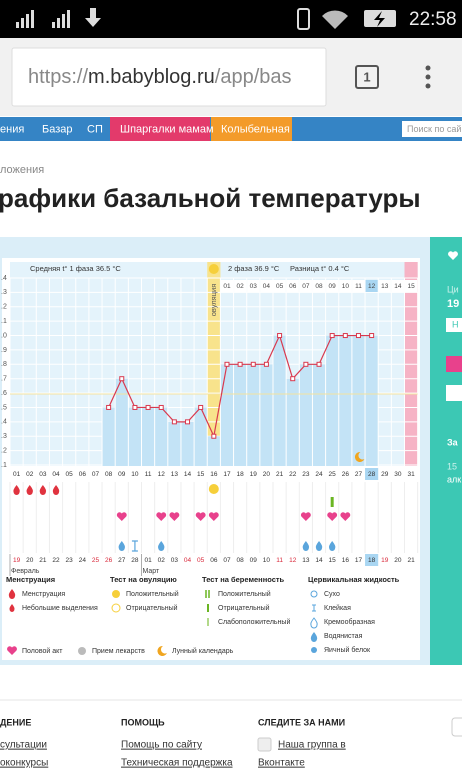  What do you see at coordinates (175, 560) in the screenshot?
I see `date-label: 03` at bounding box center [175, 560].